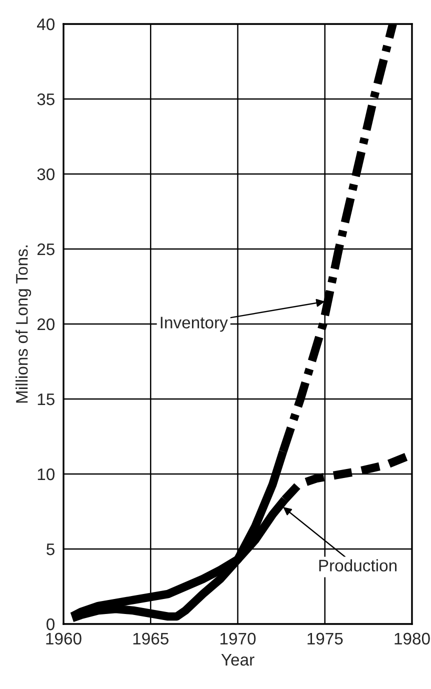  Describe the element at coordinates (45, 249) in the screenshot. I see `y-tick-label: 25` at that location.